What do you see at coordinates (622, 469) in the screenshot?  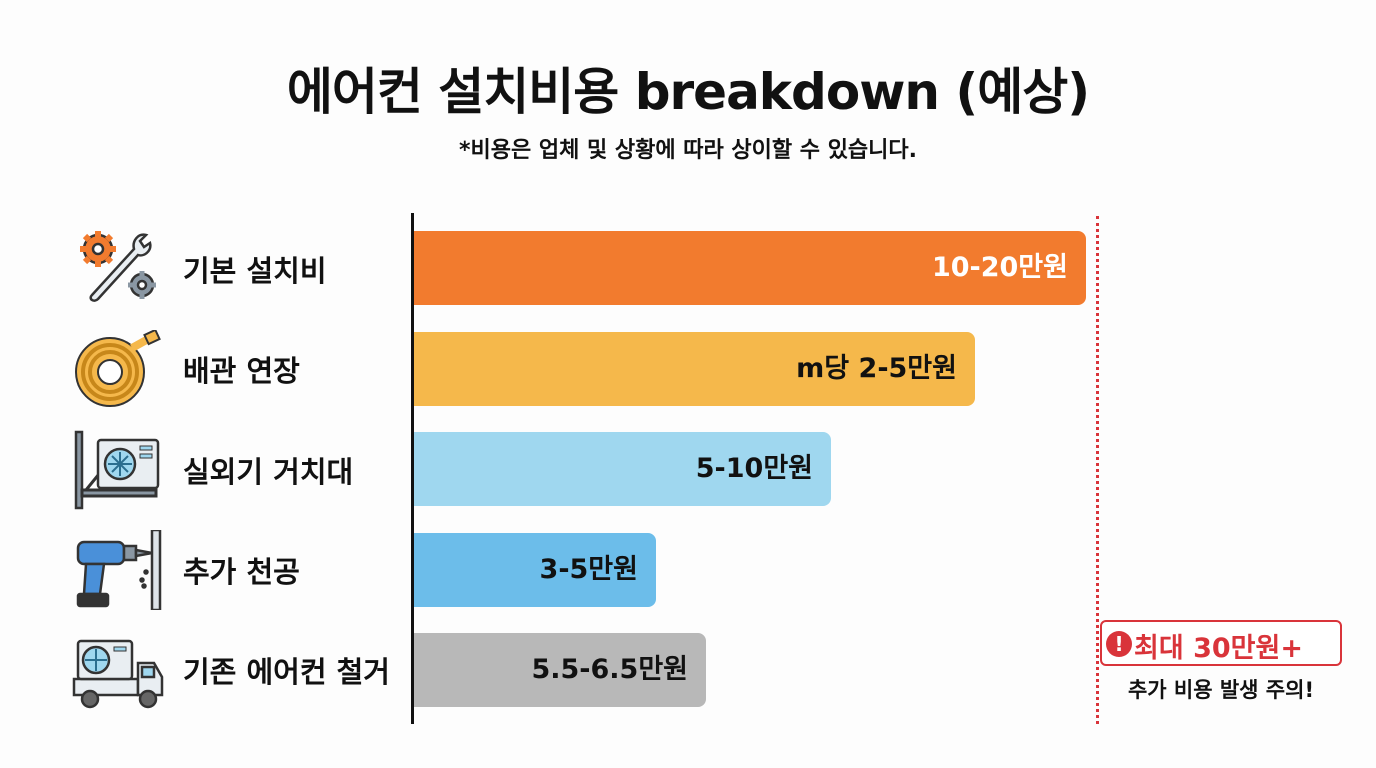 I see `bar: 5-10만원` at bounding box center [622, 469].